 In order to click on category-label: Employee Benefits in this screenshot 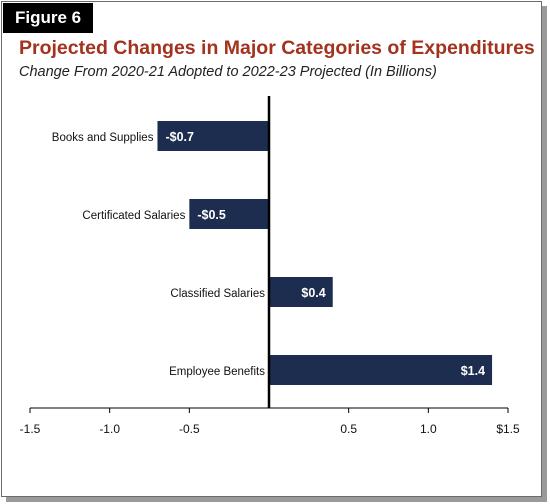, I will do `click(217, 372)`.